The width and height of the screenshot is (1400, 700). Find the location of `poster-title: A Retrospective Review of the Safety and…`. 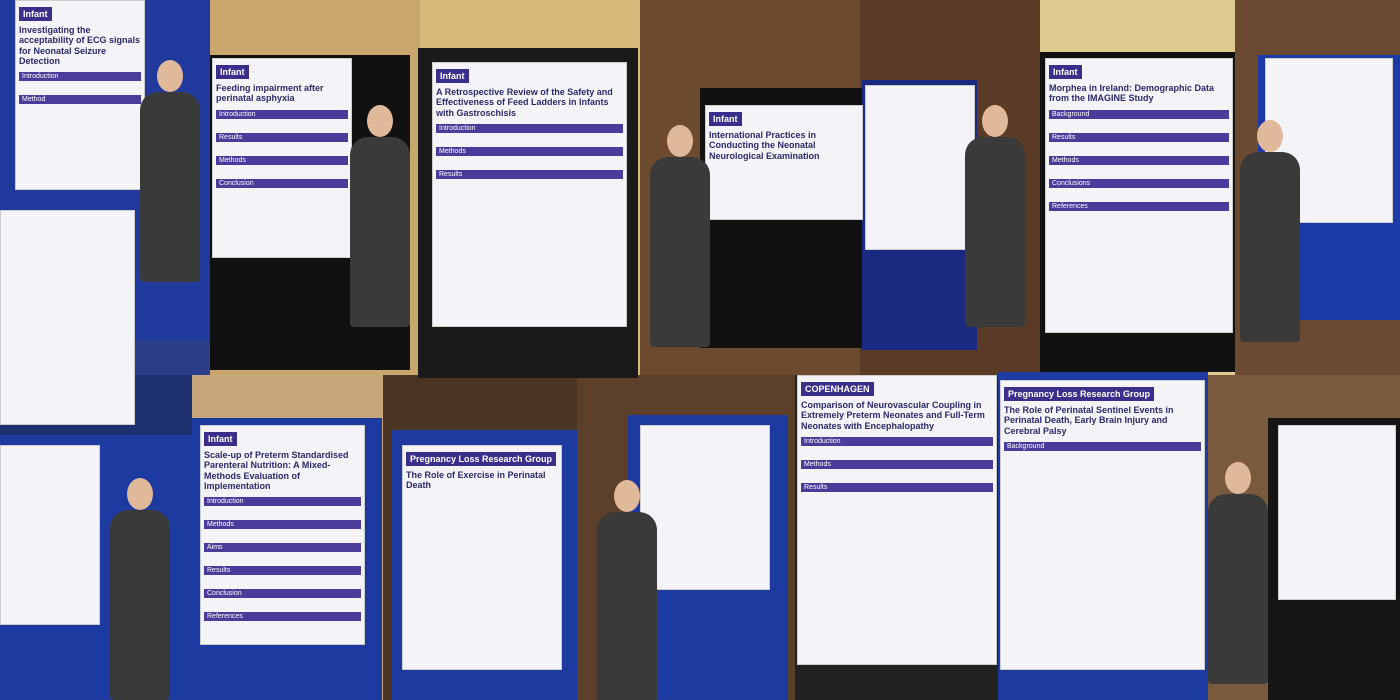

poster-title: A Retrospective Review of the Safety and… is located at coordinates (524, 102).